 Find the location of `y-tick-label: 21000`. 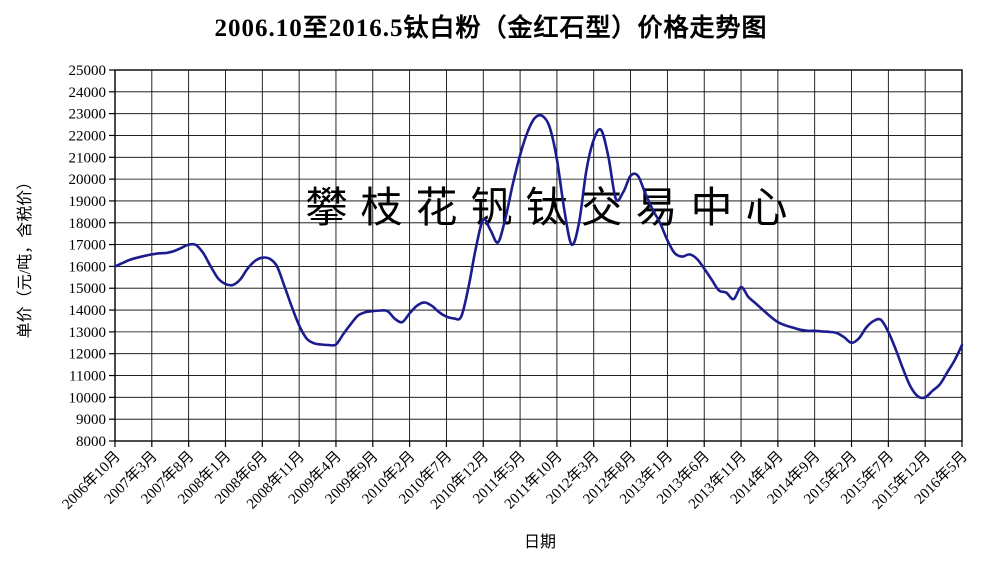

y-tick-label: 21000 is located at coordinates (88, 158).